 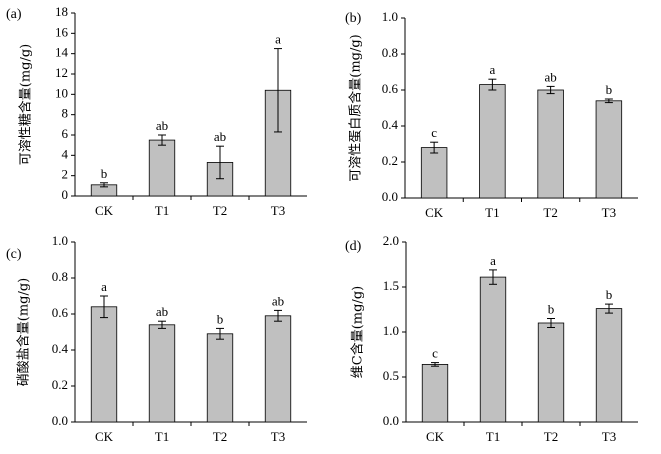 I want to click on y-tick-label: 0.5, so click(x=391, y=375).